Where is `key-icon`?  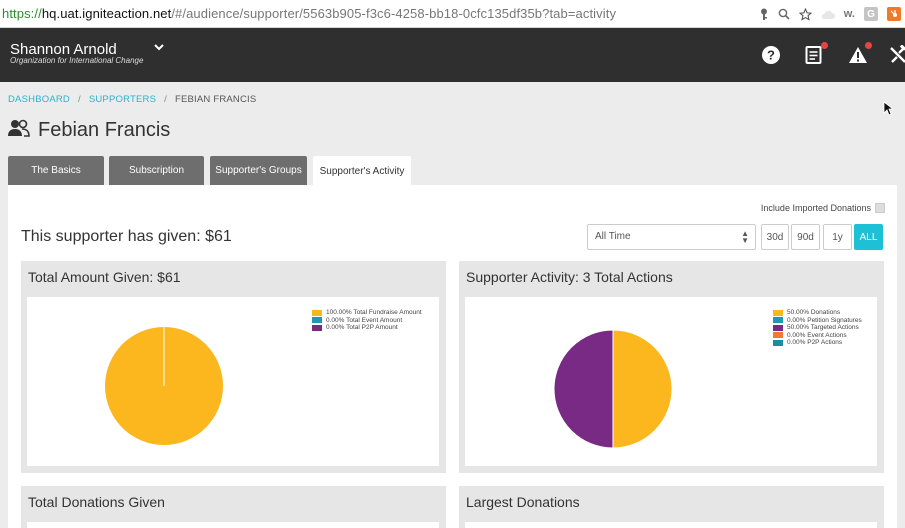 key-icon is located at coordinates (764, 14).